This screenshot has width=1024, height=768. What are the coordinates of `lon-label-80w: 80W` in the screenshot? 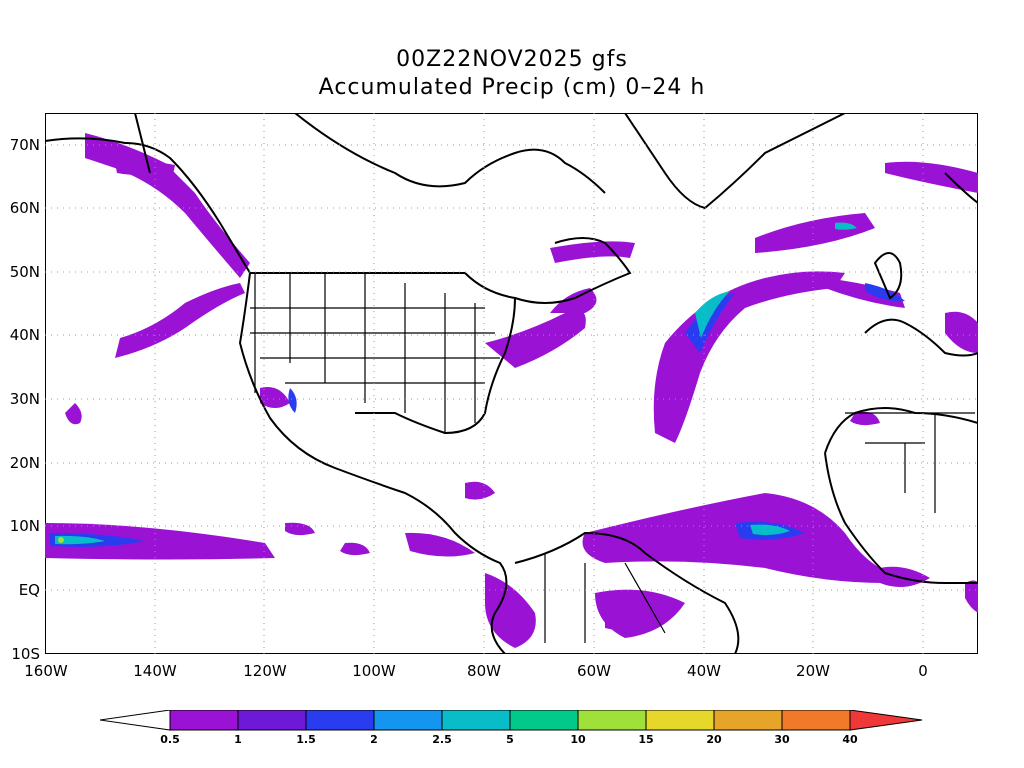 It's located at (484, 671).